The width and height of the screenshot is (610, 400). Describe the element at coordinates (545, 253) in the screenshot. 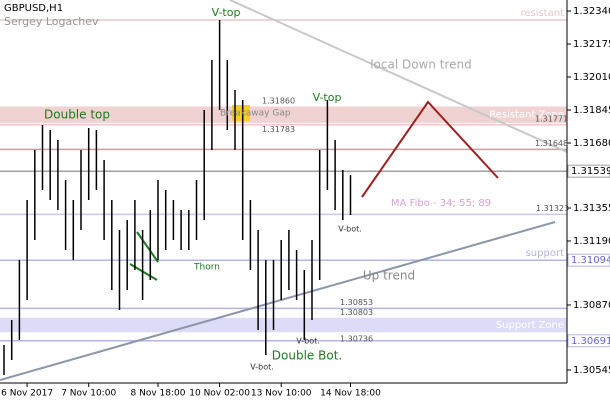

I see `level-text: support` at that location.